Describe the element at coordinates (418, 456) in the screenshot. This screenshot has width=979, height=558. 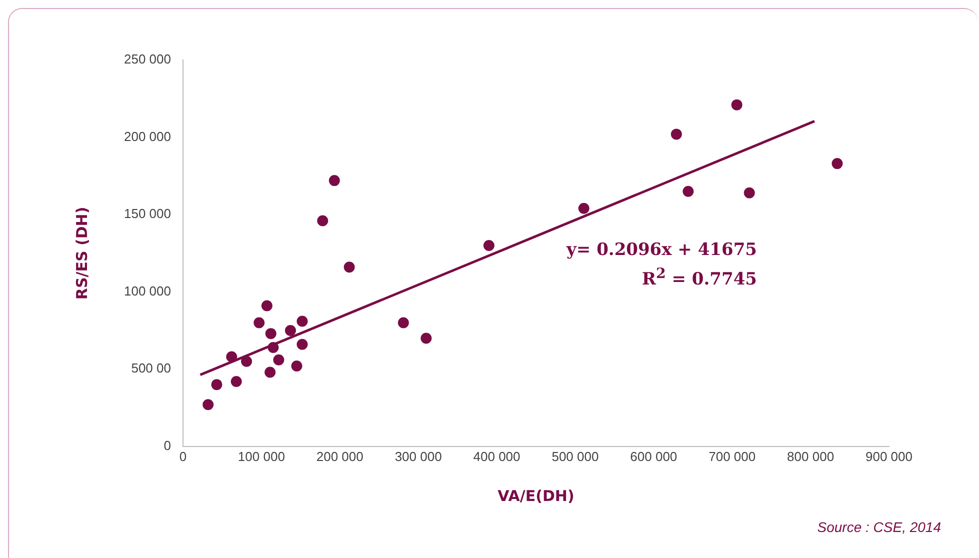
I see `x-tick-label: 300 000` at that location.